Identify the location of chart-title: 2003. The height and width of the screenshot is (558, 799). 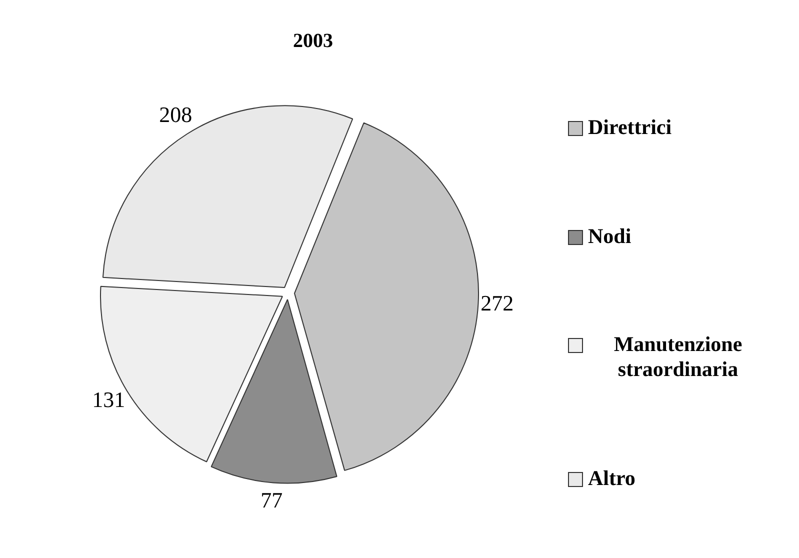
(313, 41).